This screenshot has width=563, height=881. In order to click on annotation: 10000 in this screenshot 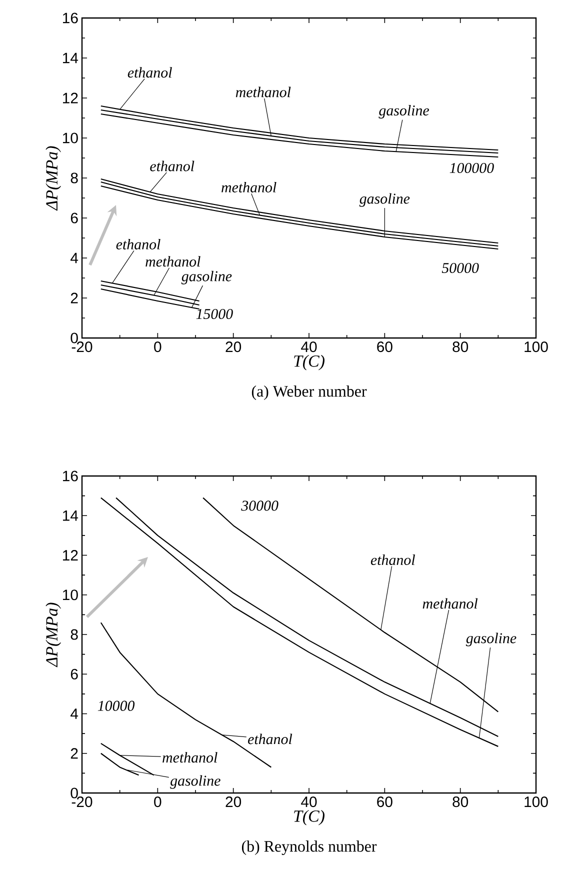, I will do `click(116, 705)`.